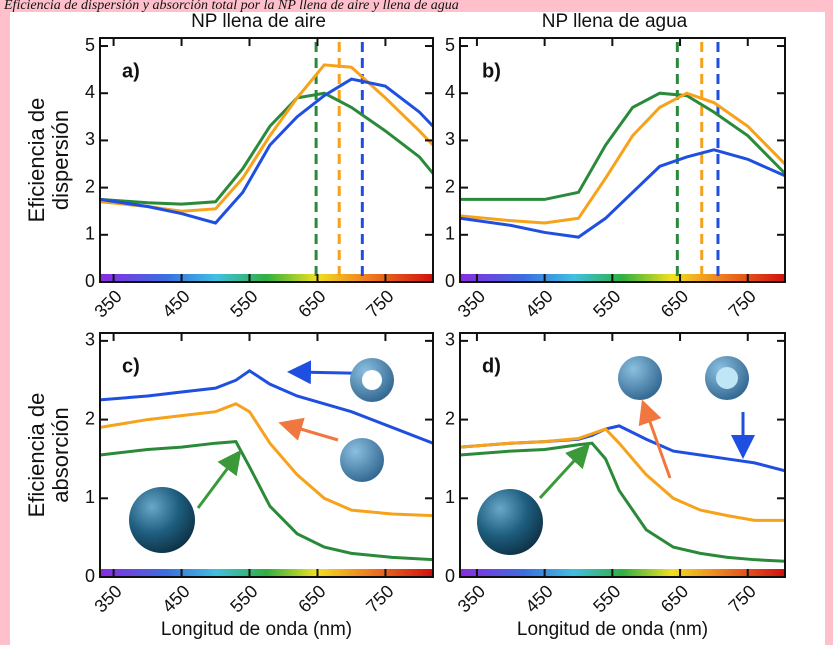  I want to click on panel-label: c), so click(131, 366).